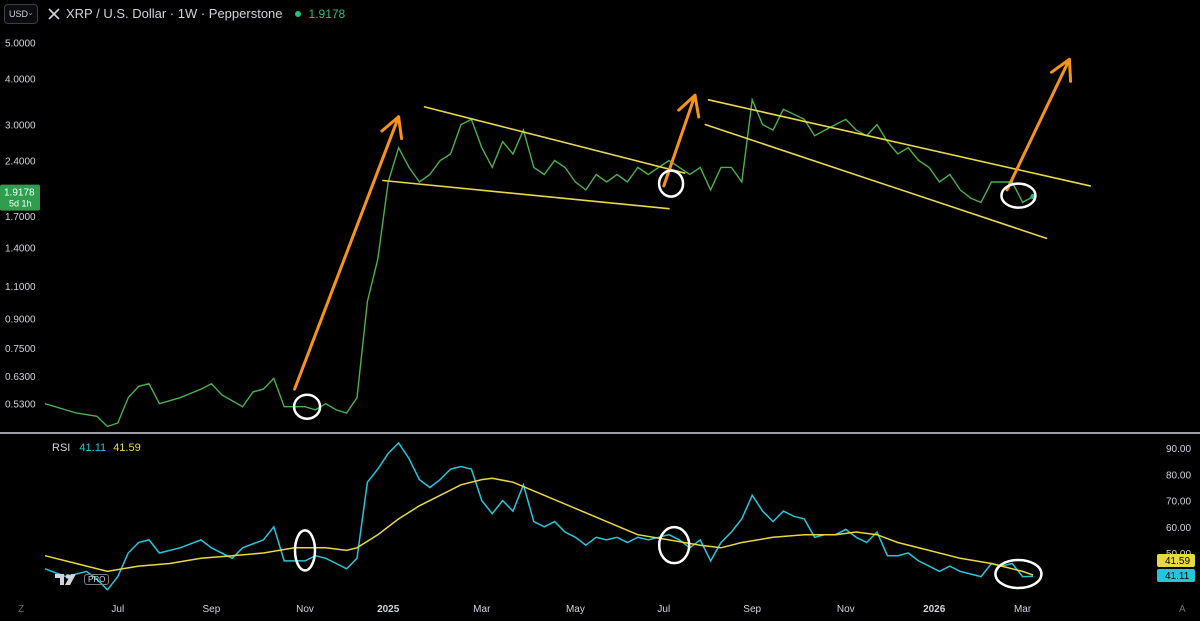 The width and height of the screenshot is (1200, 621). What do you see at coordinates (20, 162) in the screenshot?
I see `price-tick-label: 2.4000` at bounding box center [20, 162].